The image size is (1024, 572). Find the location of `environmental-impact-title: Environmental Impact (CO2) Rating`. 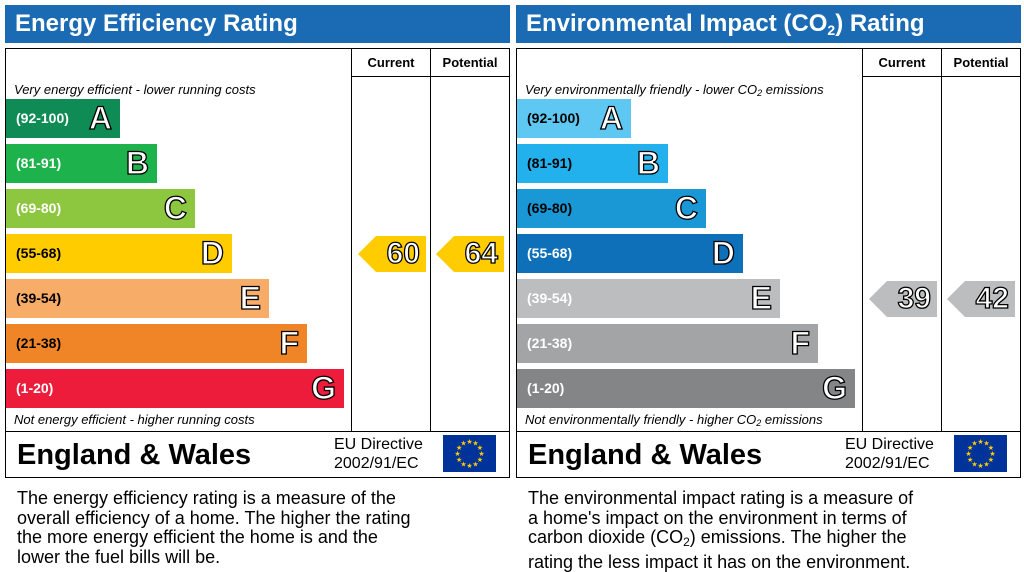

environmental-impact-title: Environmental Impact (CO2) Rating is located at coordinates (768, 24).